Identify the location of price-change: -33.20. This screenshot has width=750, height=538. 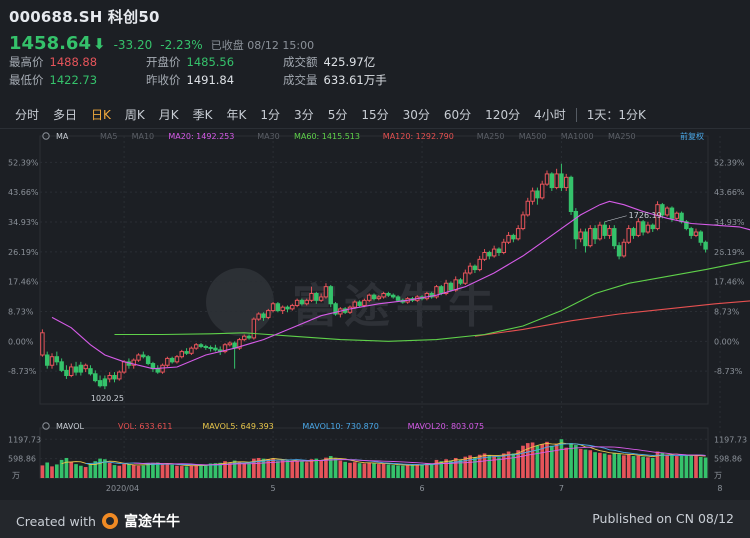
(133, 45).